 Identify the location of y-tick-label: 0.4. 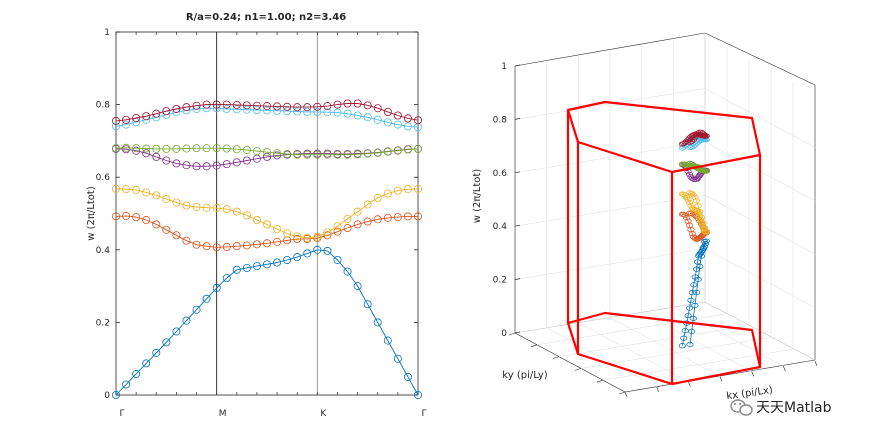
(103, 251).